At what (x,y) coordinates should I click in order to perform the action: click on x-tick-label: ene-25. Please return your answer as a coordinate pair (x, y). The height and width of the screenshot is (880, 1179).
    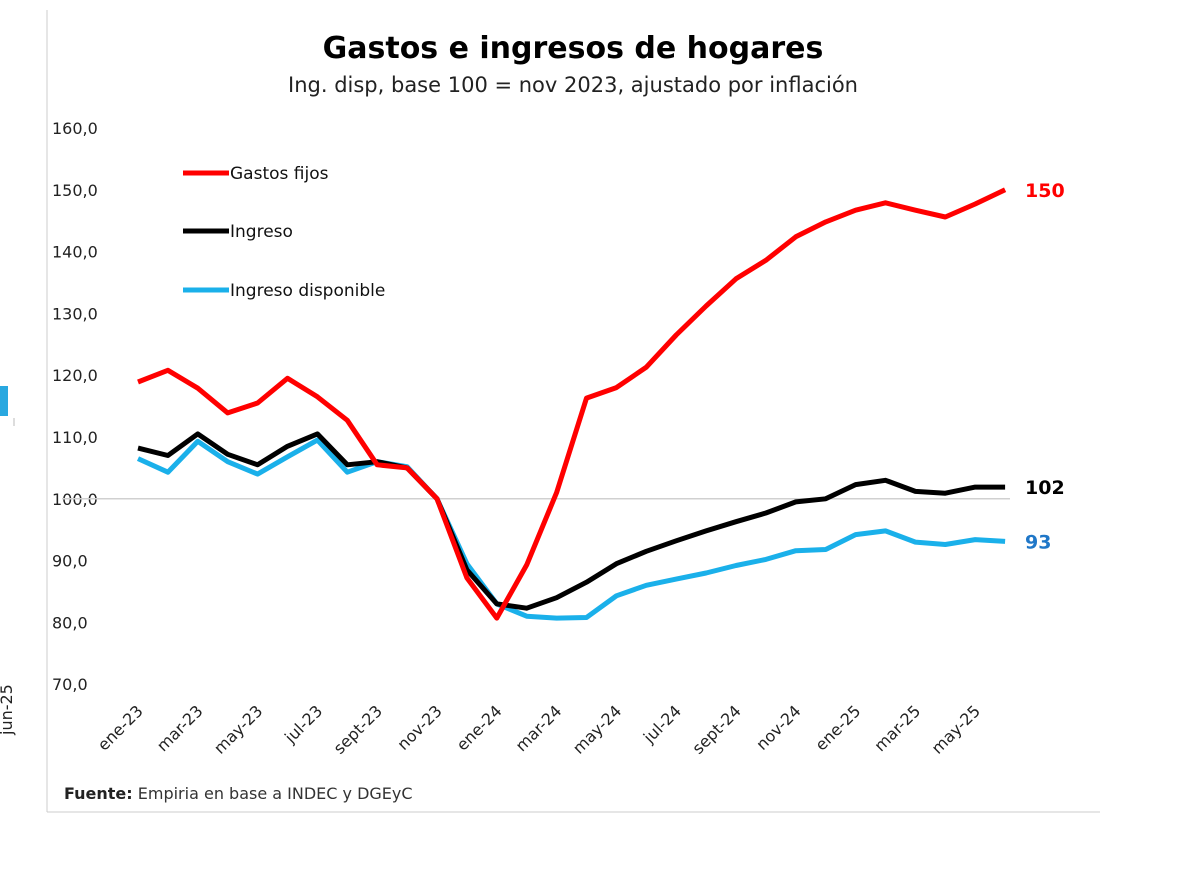
    Looking at the image, I should click on (837, 727).